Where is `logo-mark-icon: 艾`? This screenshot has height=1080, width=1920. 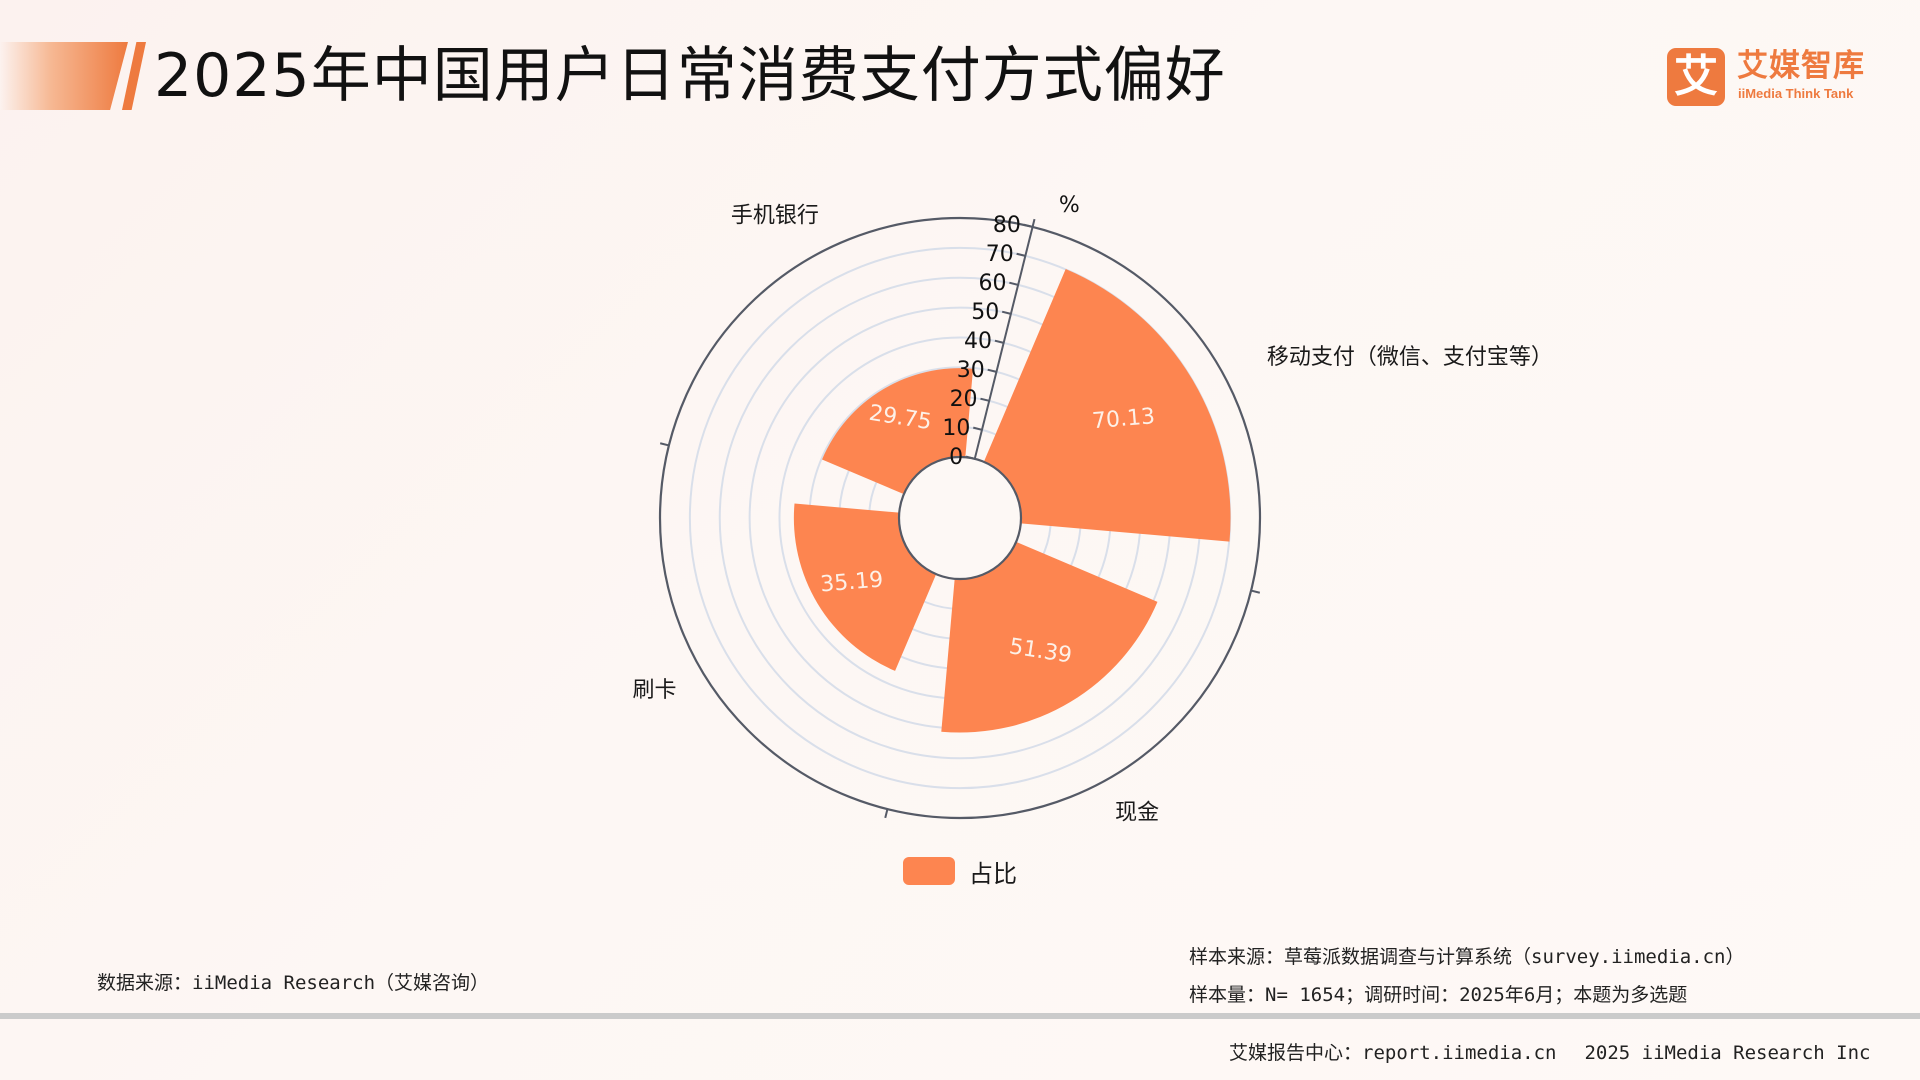 logo-mark-icon: 艾 is located at coordinates (1696, 77).